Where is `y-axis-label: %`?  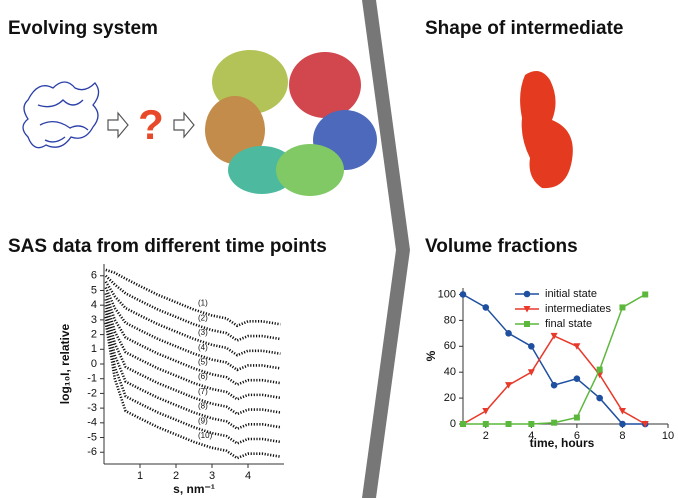 y-axis-label: % is located at coordinates (431, 355).